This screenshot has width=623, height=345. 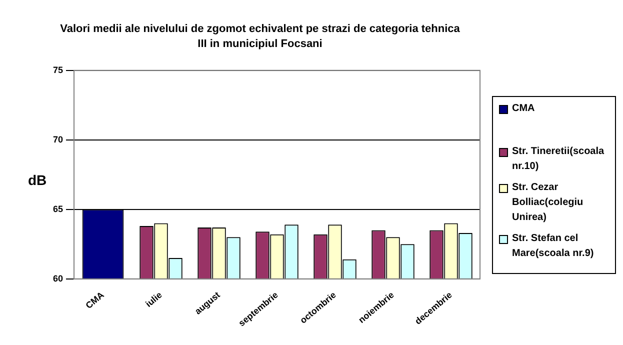 I want to click on legend-label: Str. Tineretii(scoala nr.10), so click(x=559, y=159).